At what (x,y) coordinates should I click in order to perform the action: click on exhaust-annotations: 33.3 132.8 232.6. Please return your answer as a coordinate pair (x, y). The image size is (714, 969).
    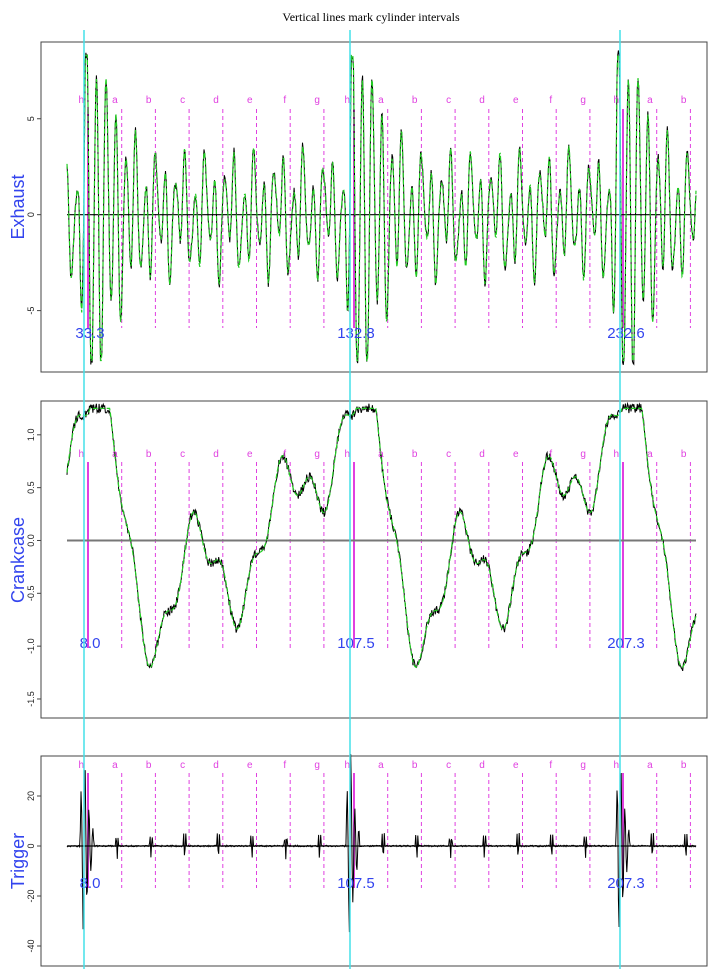
    Looking at the image, I should click on (359, 333).